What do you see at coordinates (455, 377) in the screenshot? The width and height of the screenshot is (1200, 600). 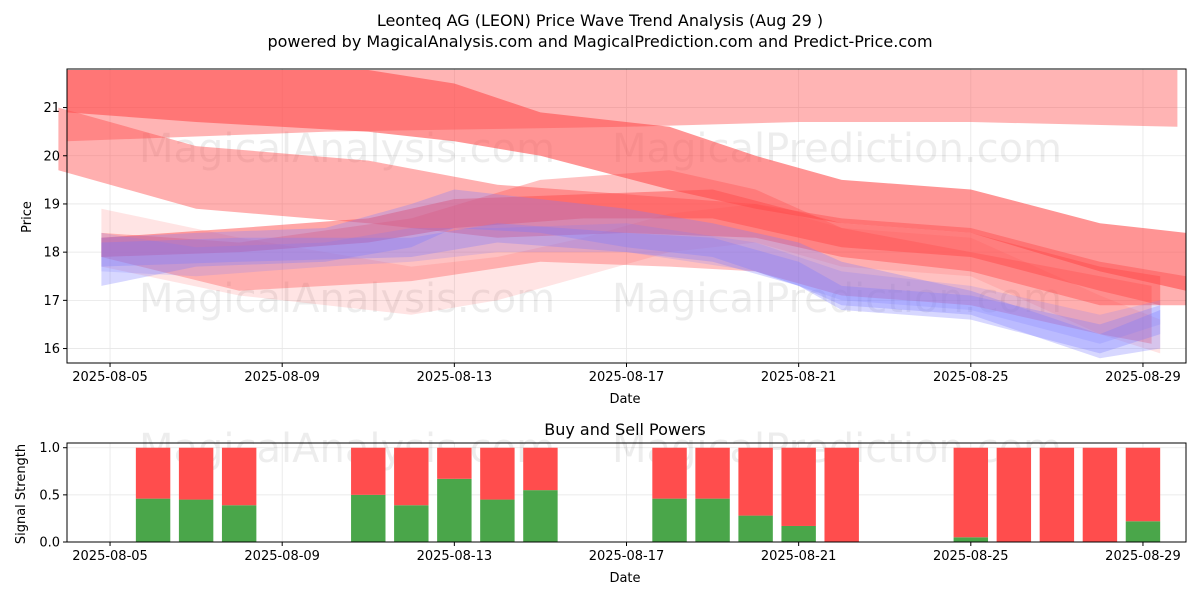 I see `price-xtick-label: 2025-08-13` at bounding box center [455, 377].